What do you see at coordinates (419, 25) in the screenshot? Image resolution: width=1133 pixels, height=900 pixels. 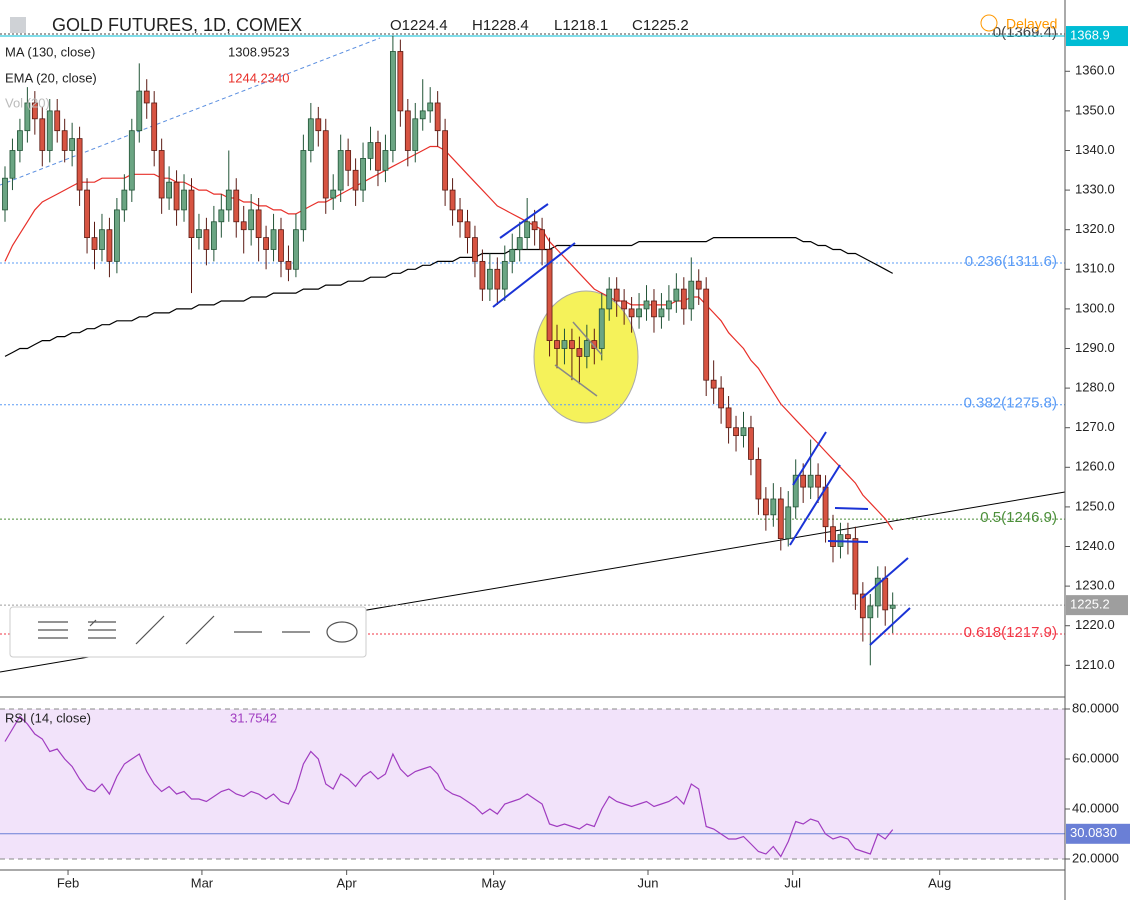 I see `ohlc-open: O1224.4` at bounding box center [419, 25].